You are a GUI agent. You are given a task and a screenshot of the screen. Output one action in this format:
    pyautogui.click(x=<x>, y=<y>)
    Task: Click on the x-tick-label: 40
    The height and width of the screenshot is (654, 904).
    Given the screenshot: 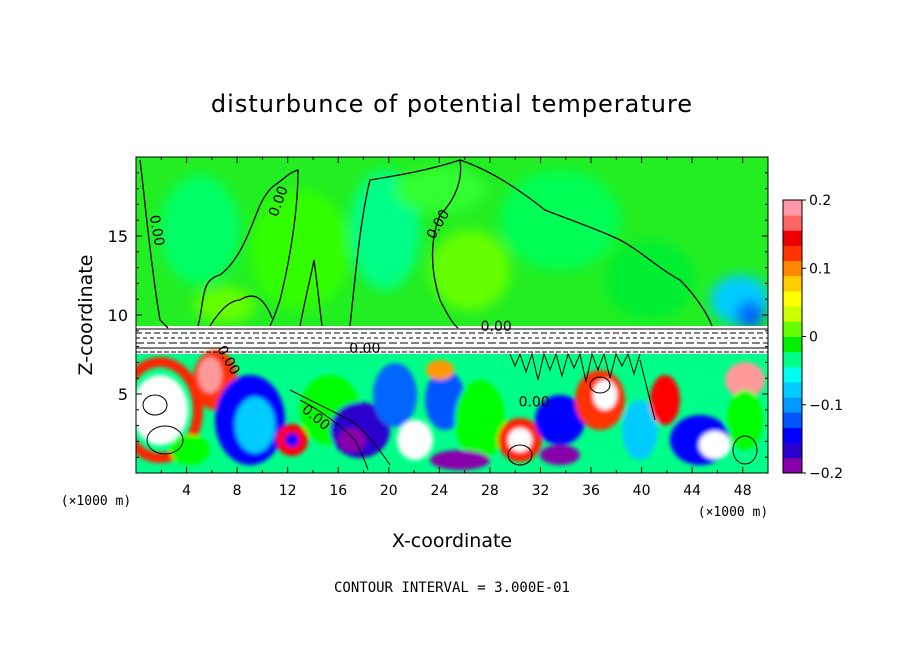 What is the action you would take?
    pyautogui.click(x=642, y=491)
    